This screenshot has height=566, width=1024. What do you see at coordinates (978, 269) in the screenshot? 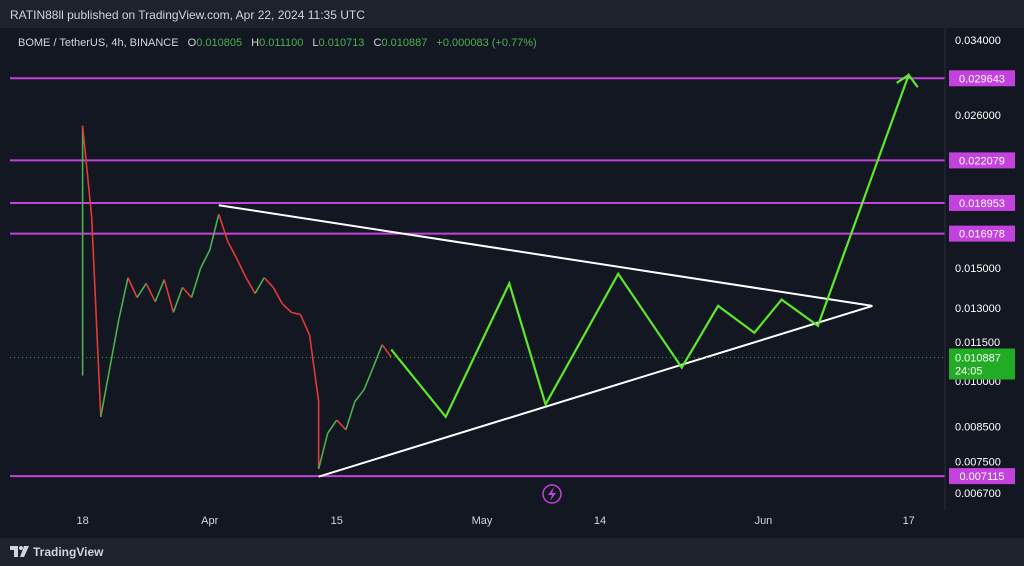
I see `y-tick-label: 0.015000` at bounding box center [978, 269].